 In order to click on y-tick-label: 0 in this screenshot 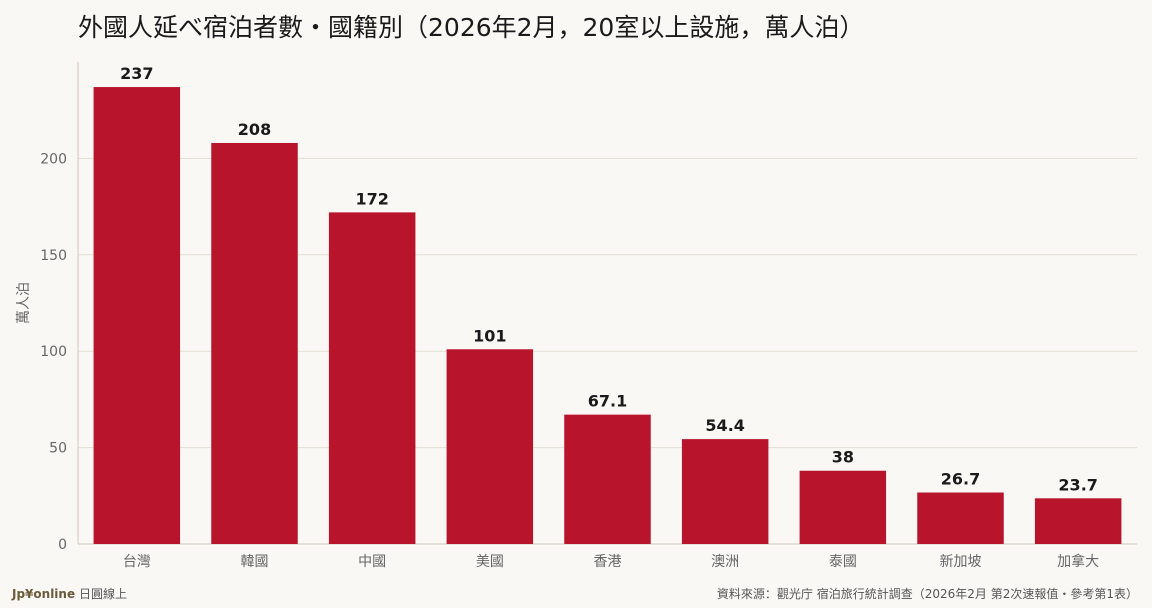, I will do `click(62, 545)`.